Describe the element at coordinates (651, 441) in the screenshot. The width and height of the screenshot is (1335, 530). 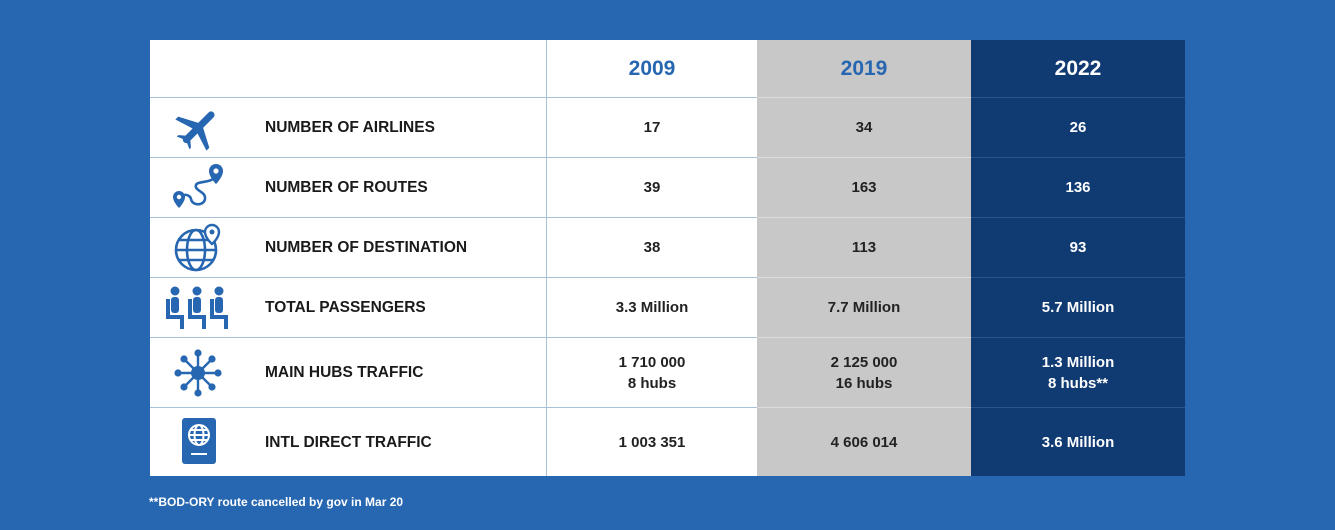
I see `value-2009: 1 003 351` at that location.